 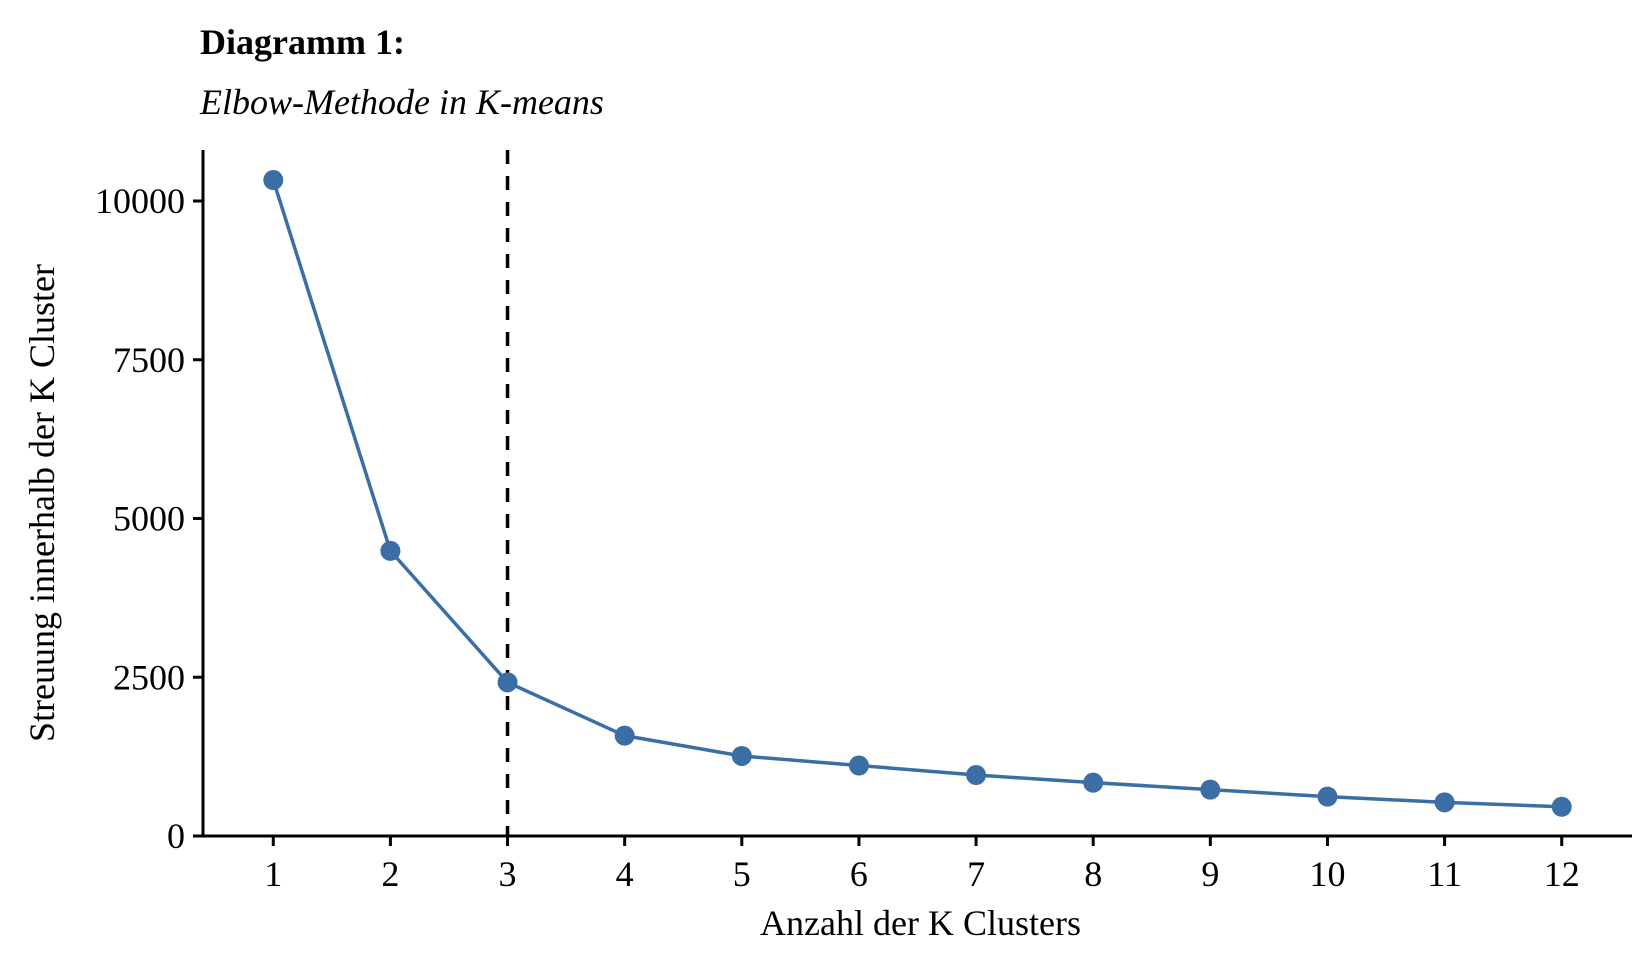 I want to click on chart-subtitle: Elbow-Methode in K-means, so click(x=402, y=102).